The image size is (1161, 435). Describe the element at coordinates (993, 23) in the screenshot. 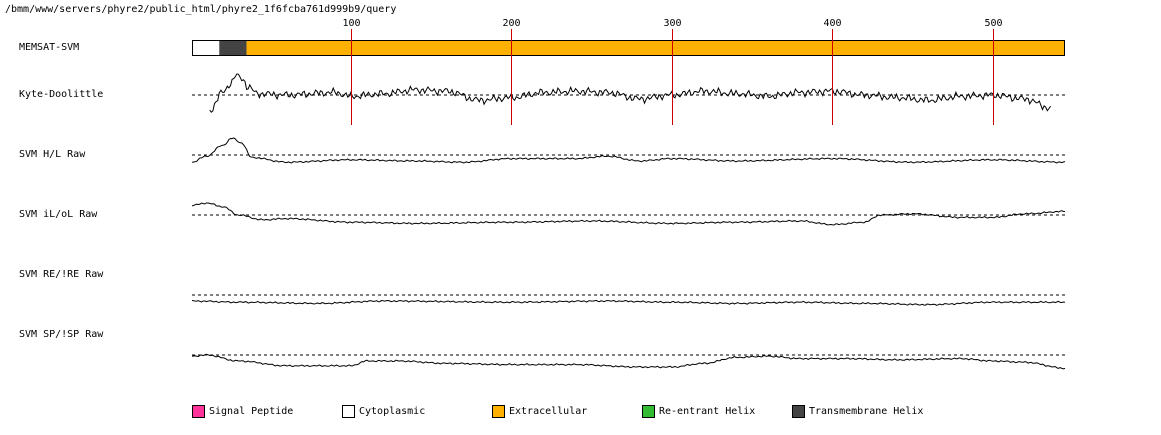

I see `position-tick-label: 500` at that location.